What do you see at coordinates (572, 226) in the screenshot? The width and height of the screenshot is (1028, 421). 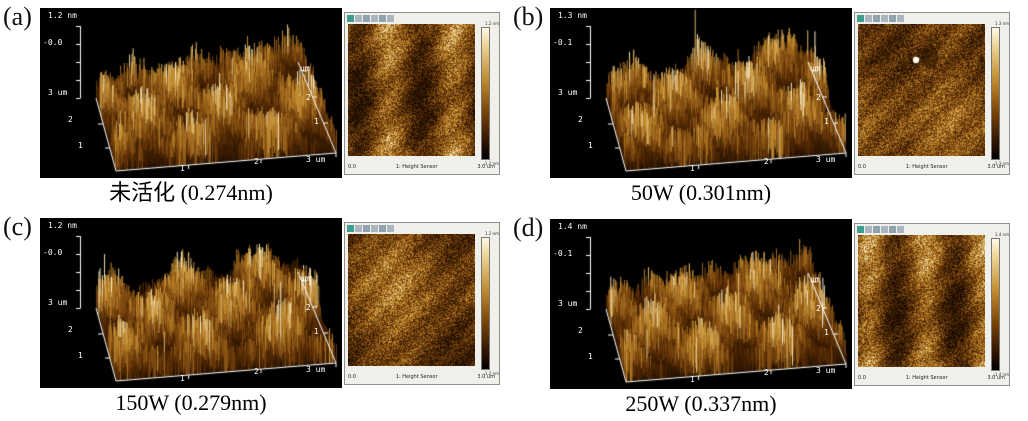 I see `z-axis-max-label: 1.4 nm` at bounding box center [572, 226].